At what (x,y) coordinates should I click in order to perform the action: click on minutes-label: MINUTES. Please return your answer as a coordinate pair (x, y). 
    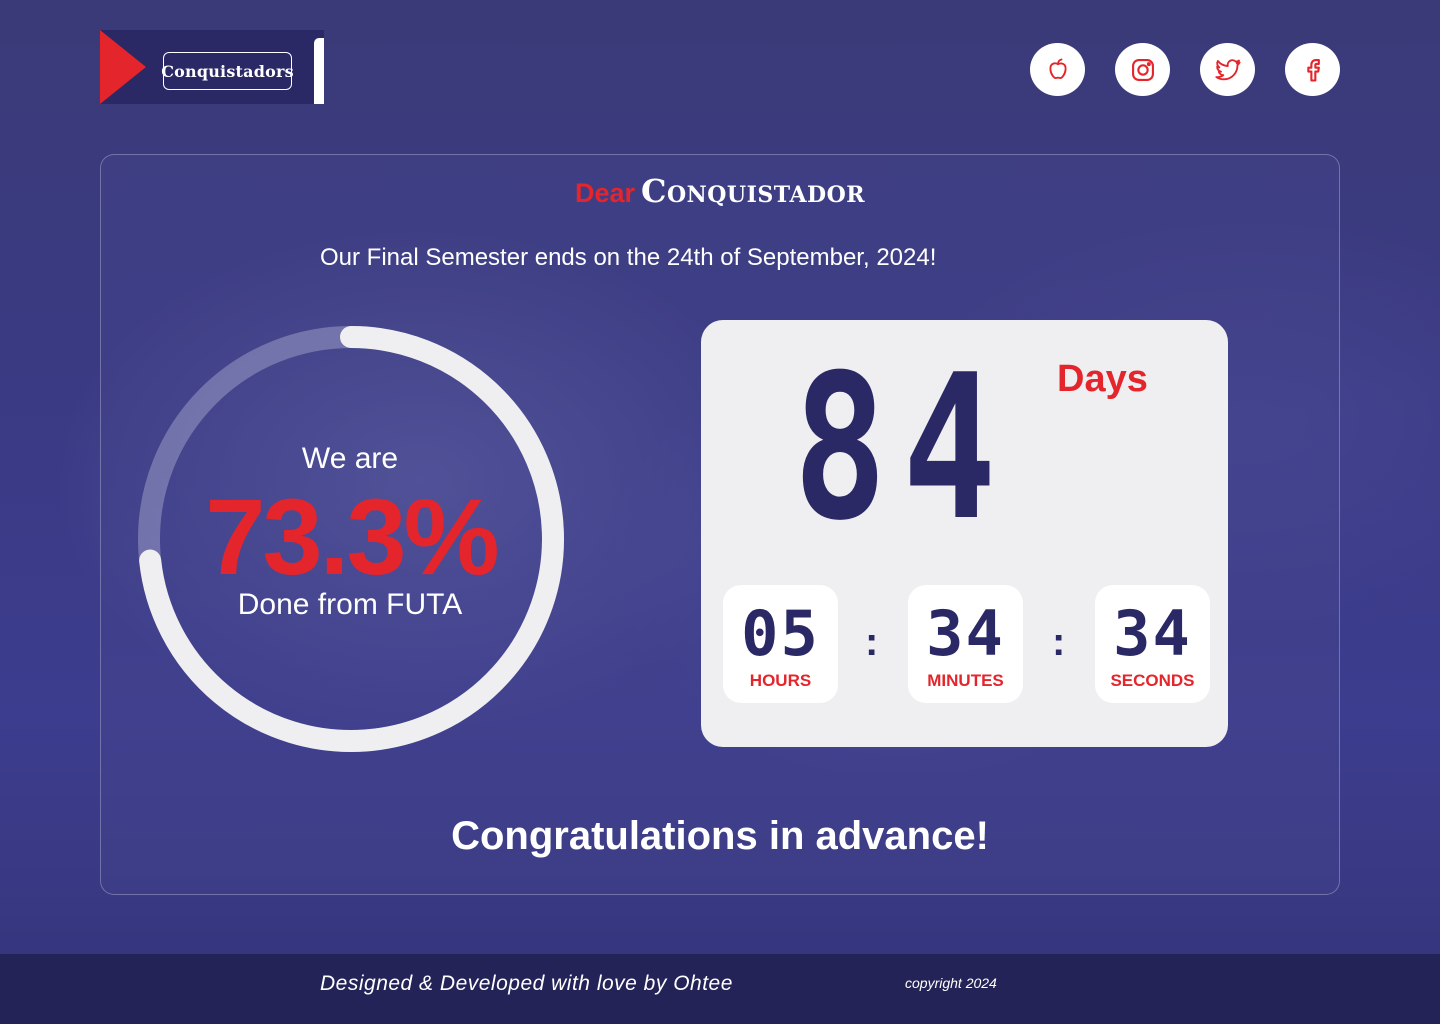
    Looking at the image, I should click on (965, 680).